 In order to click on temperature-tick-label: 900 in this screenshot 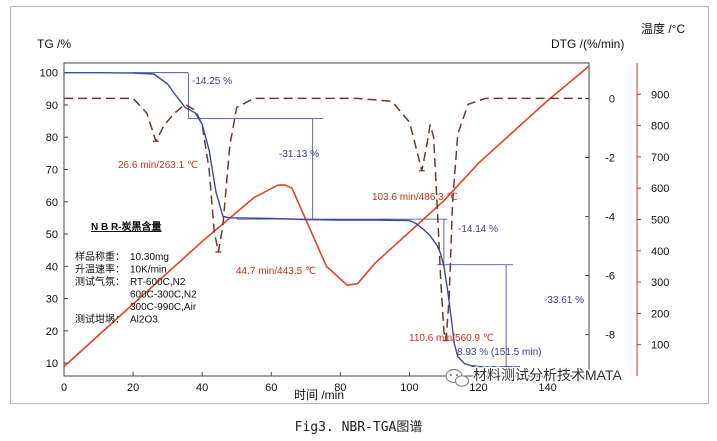, I will do `click(660, 95)`.